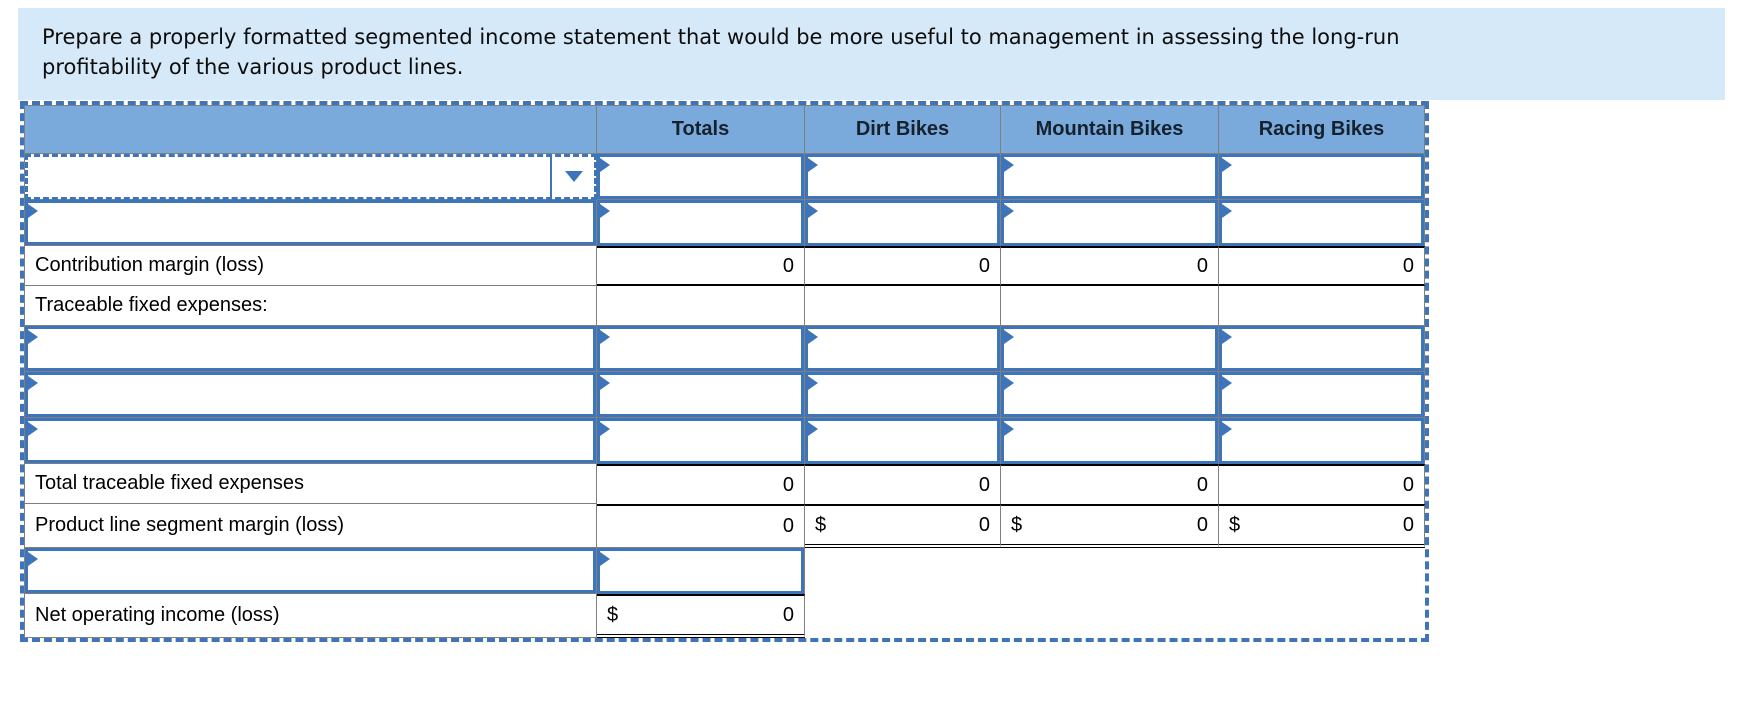 The height and width of the screenshot is (715, 1739). I want to click on dropdown-button, so click(573, 176).